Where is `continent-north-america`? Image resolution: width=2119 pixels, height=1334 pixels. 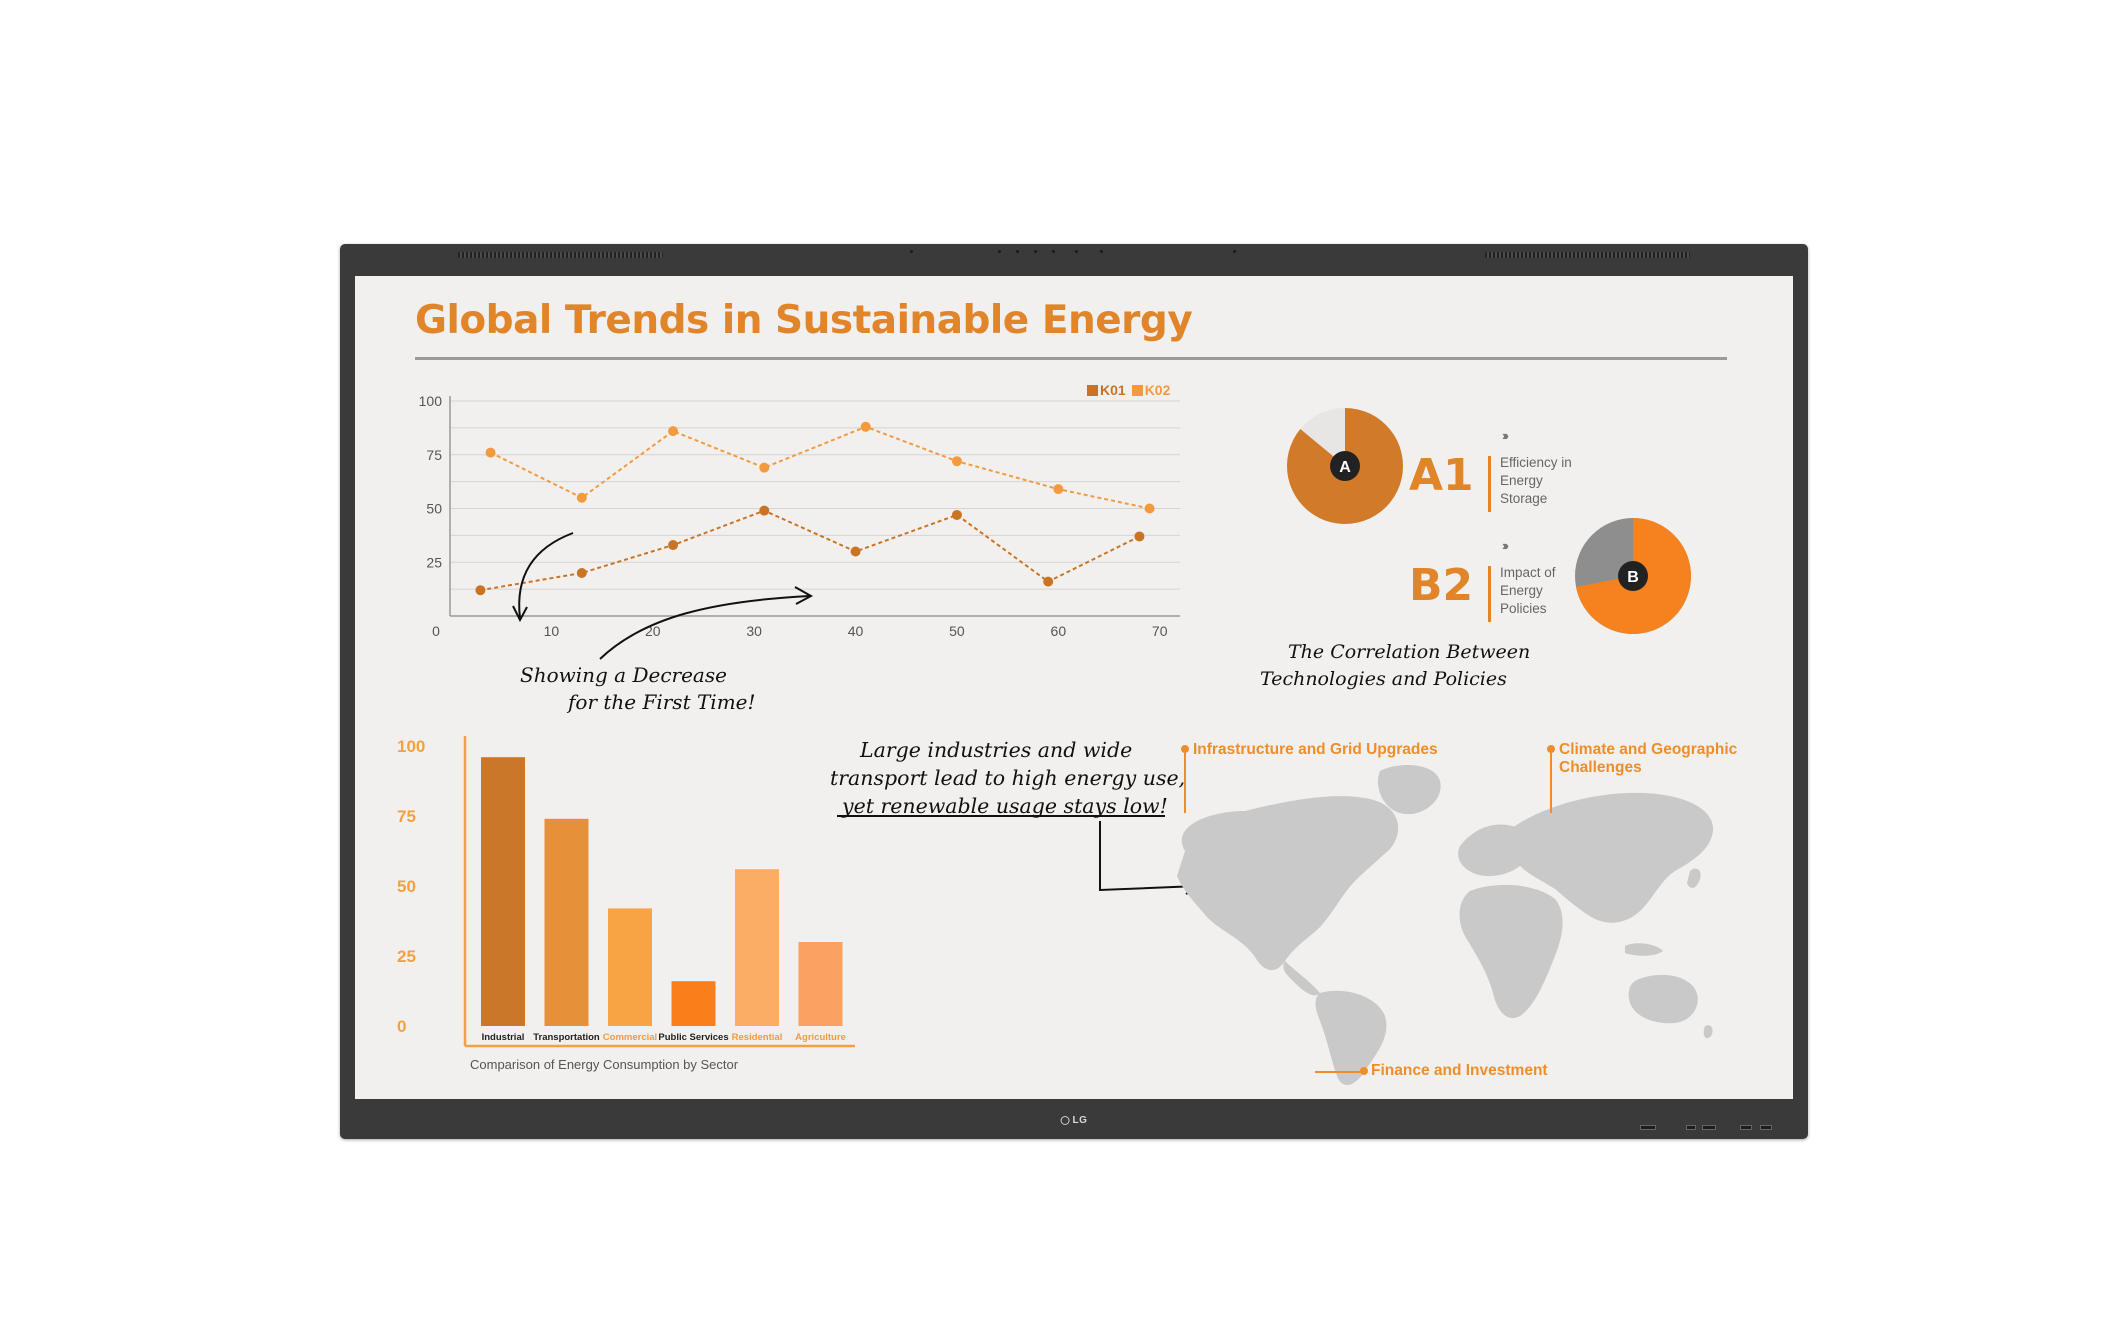
continent-north-america is located at coordinates (1288, 883).